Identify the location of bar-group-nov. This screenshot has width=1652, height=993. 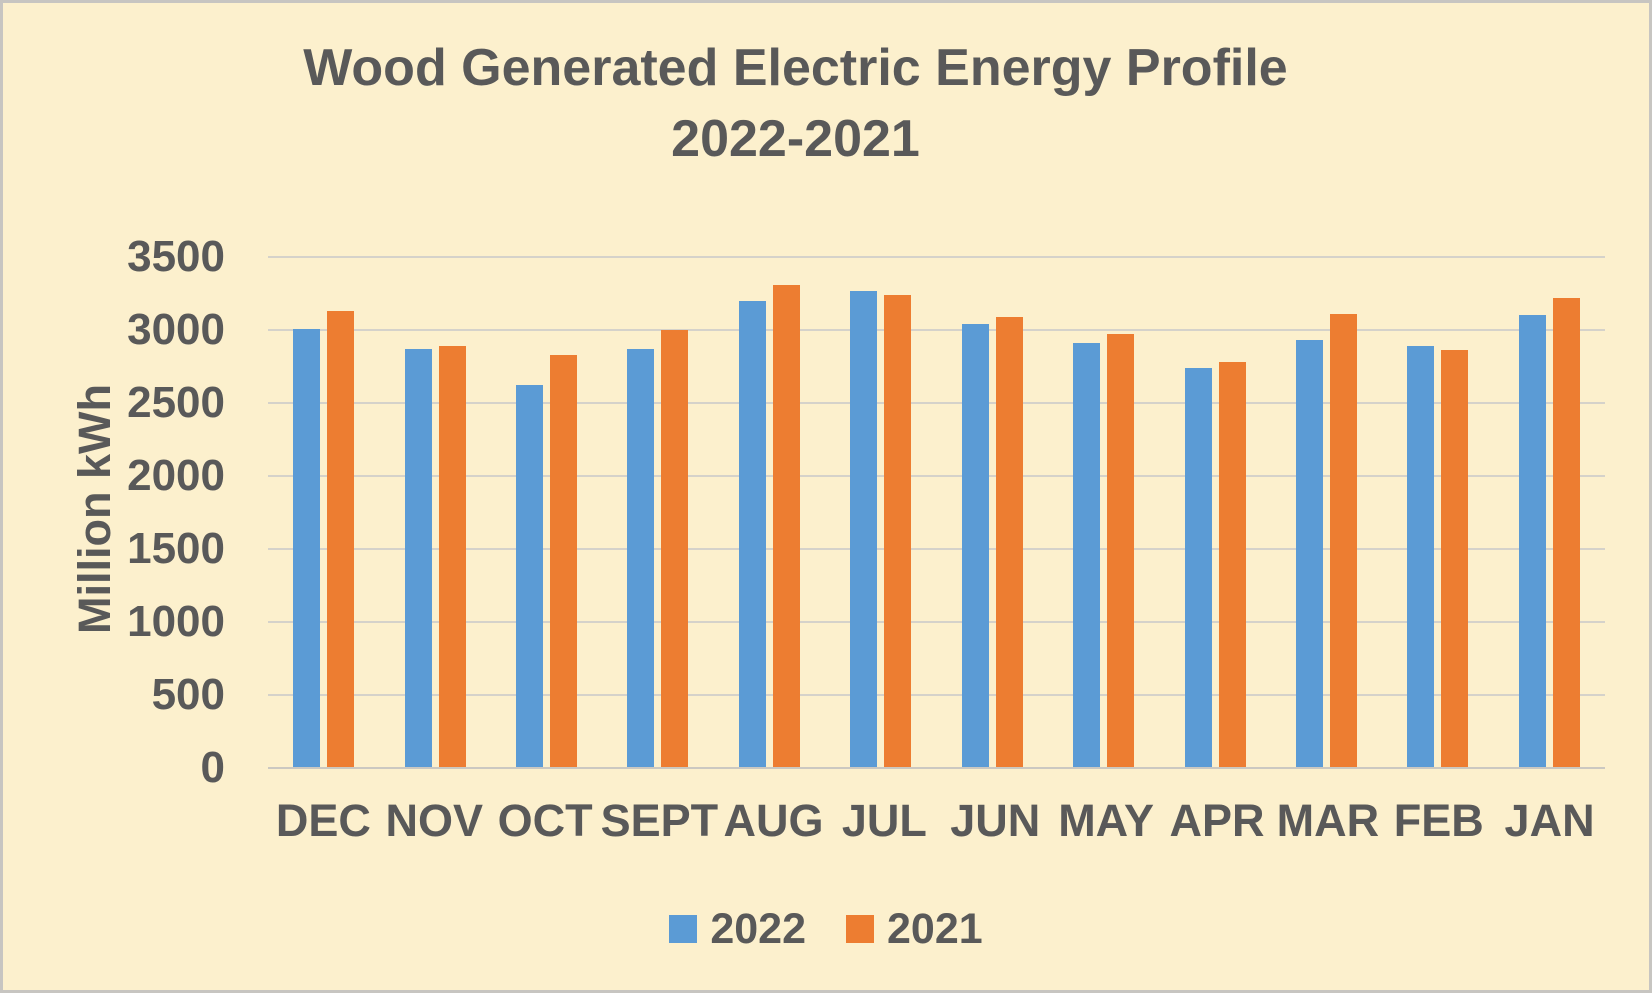
(434, 512).